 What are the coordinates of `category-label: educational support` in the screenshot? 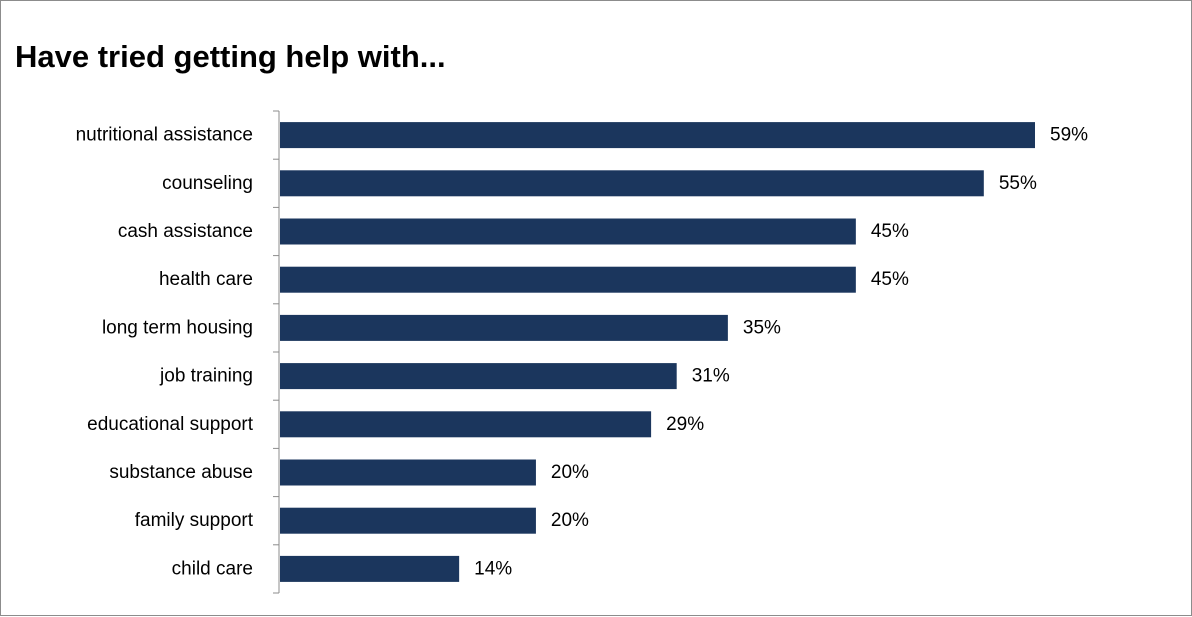 It's located at (170, 424).